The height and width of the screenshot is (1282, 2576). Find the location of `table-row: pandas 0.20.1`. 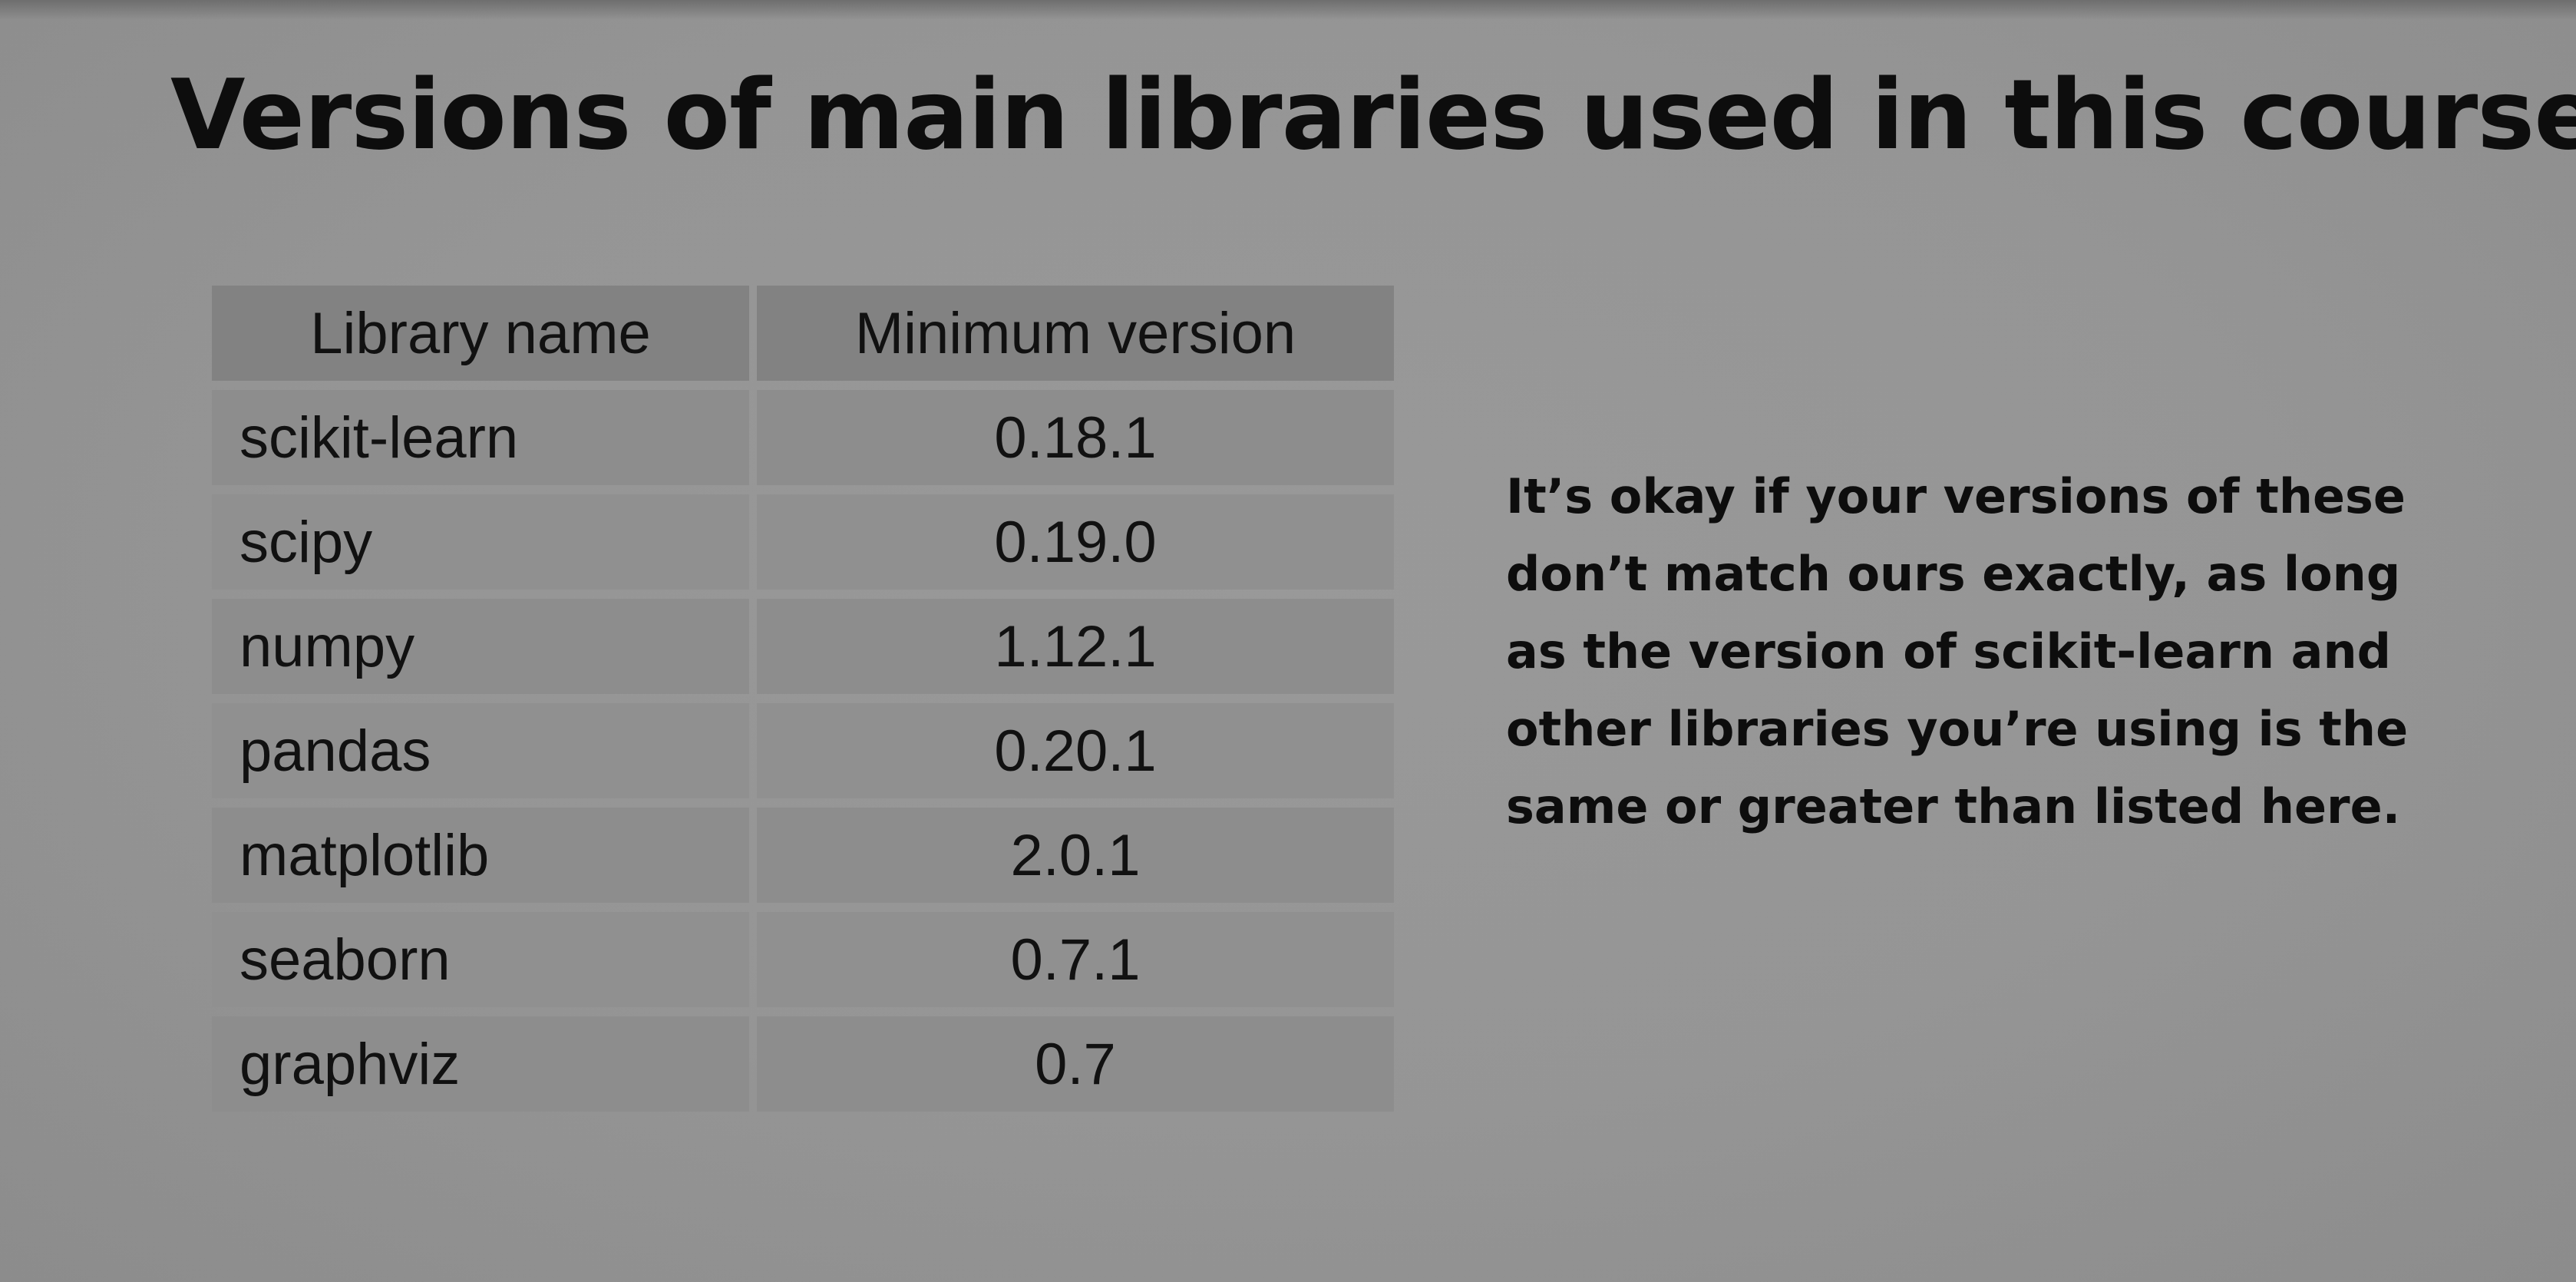

table-row: pandas 0.20.1 is located at coordinates (803, 750).